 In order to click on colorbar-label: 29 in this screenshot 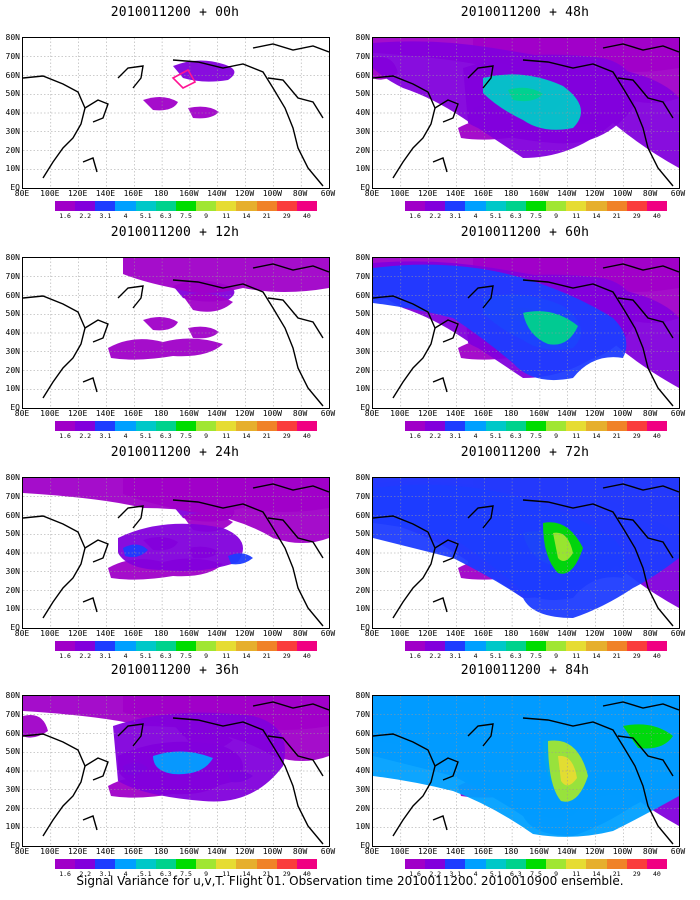, I will do `click(636, 656)`.